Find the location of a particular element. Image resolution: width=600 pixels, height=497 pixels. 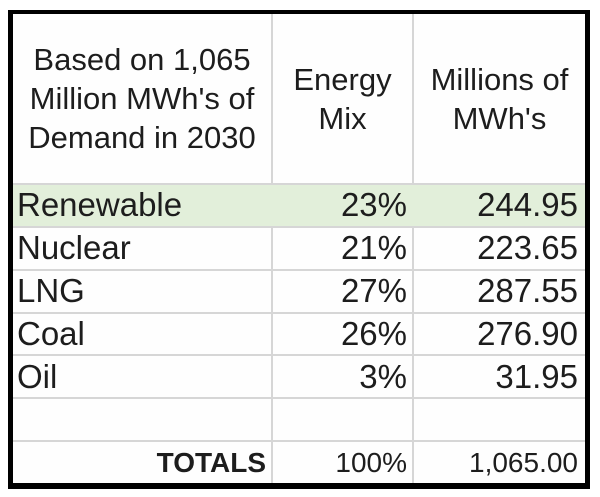

cell-text: LNG is located at coordinates (51, 291).